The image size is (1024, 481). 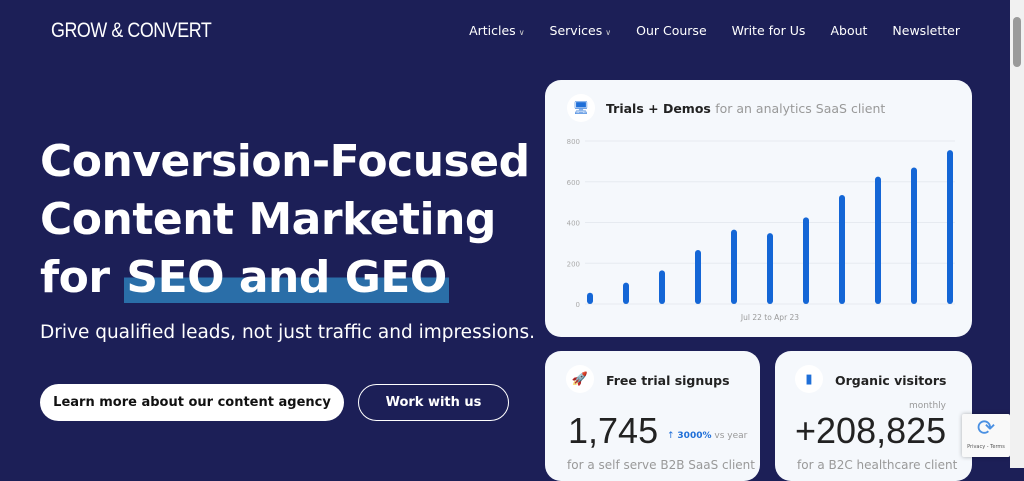 I want to click on change-label: vs year, so click(x=731, y=436).